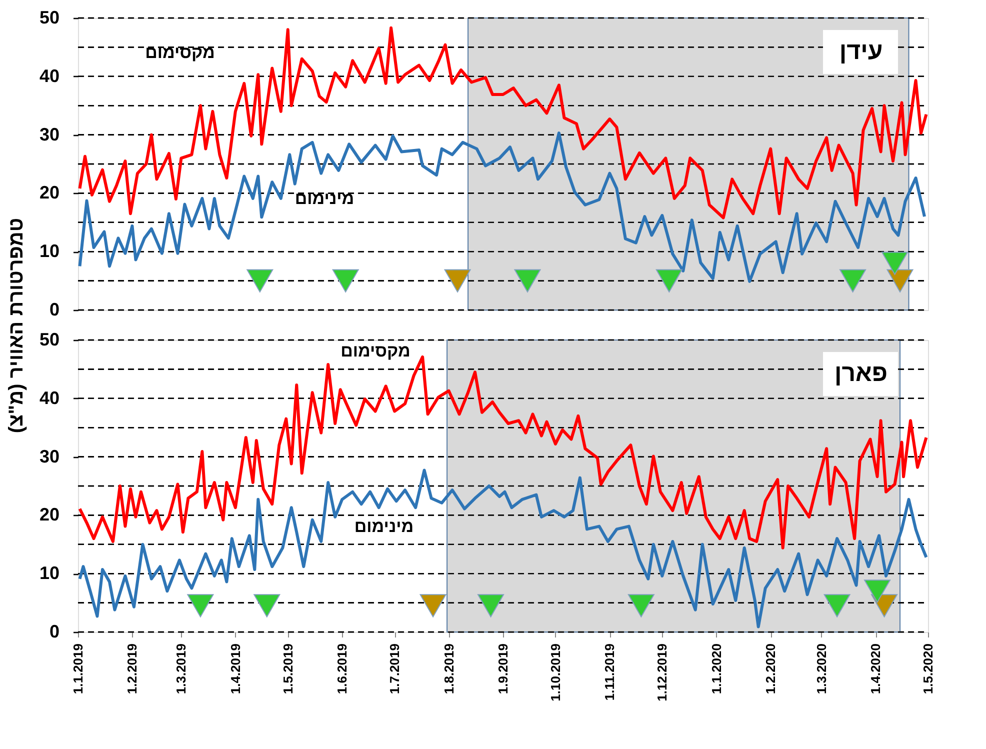 This screenshot has width=986, height=749. Describe the element at coordinates (181, 669) in the screenshot. I see `x-tick-label: 1.3.2019` at that location.